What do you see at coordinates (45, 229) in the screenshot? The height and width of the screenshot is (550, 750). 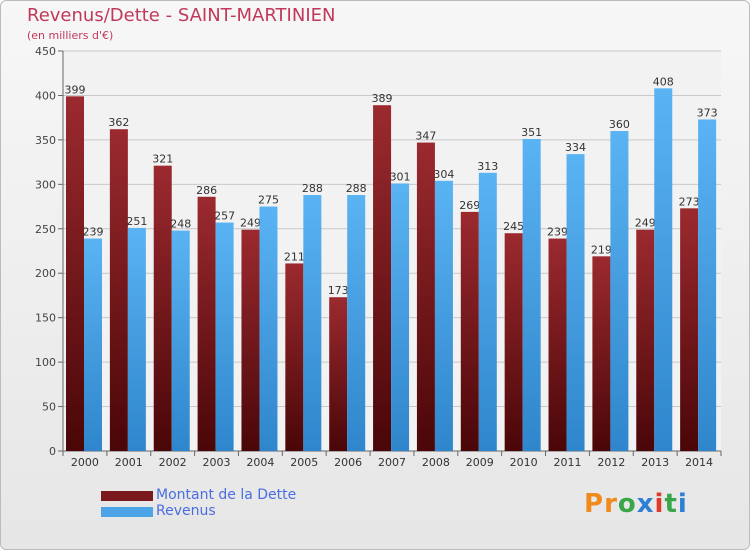 I see `y-tick-label: 250` at bounding box center [45, 229].